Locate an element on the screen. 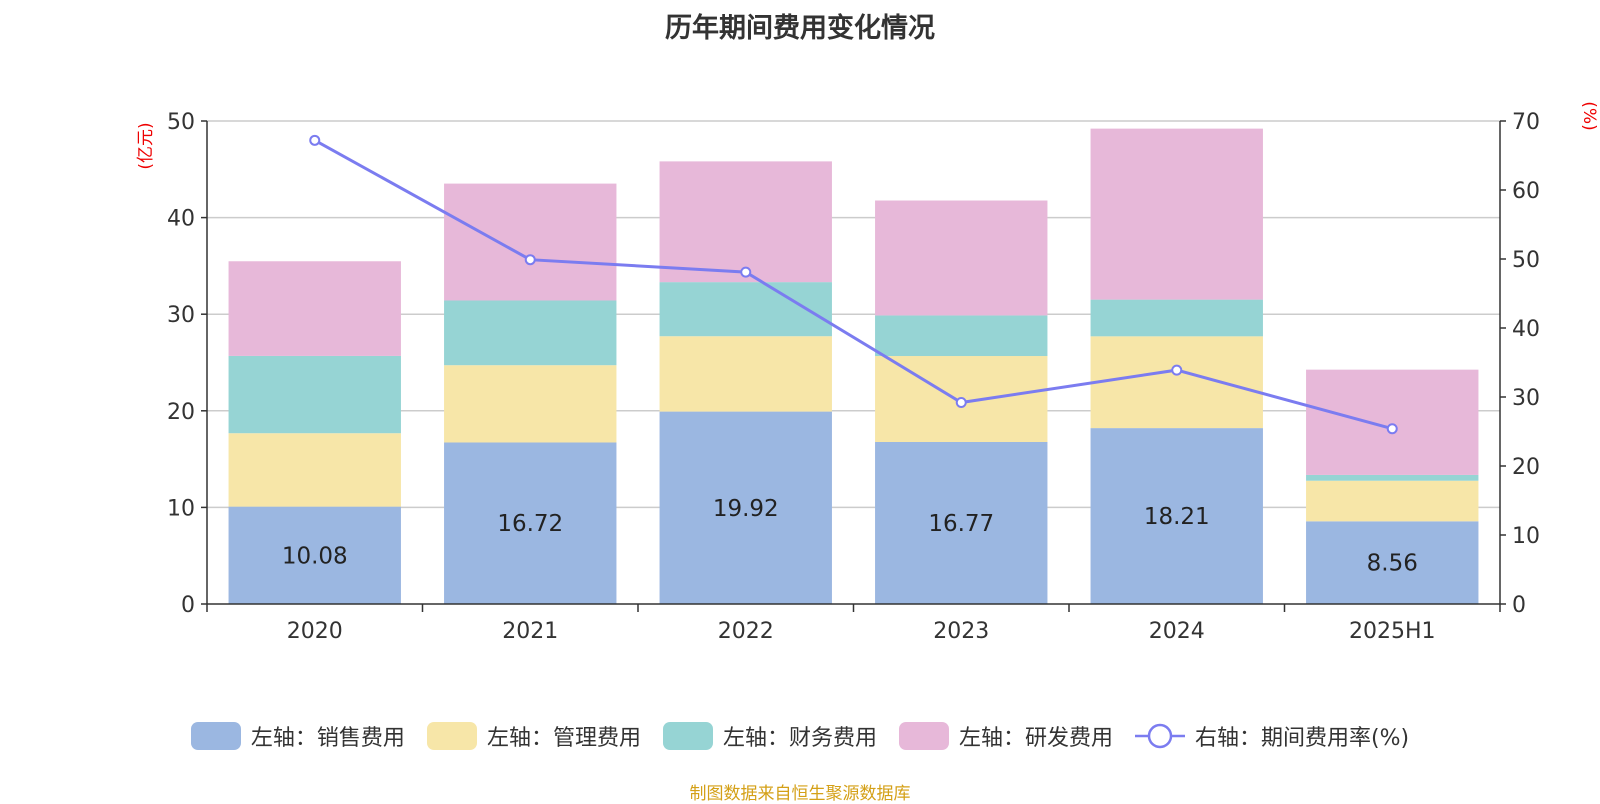 The width and height of the screenshot is (1600, 804). bar-data-label: 8.56 is located at coordinates (1392, 564).